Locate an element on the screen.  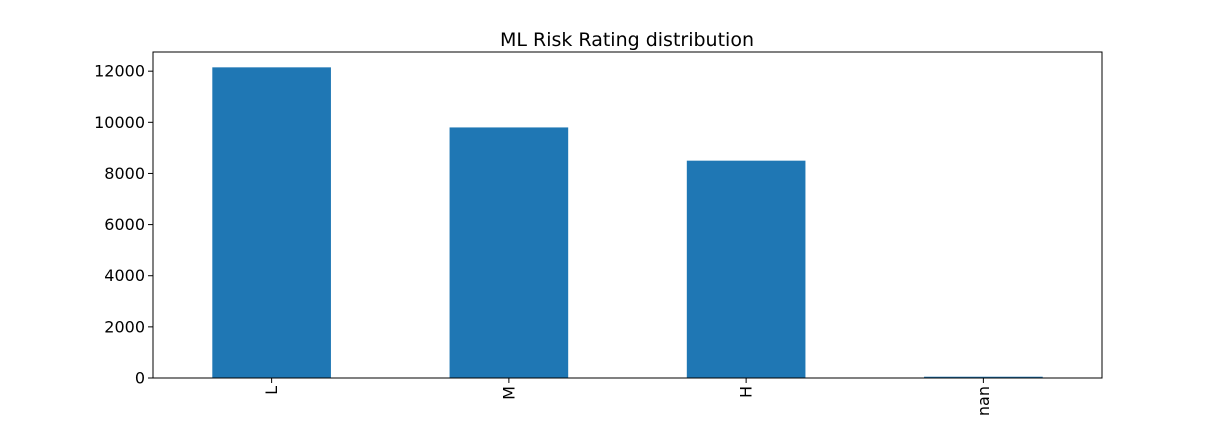
y-tick-label: 10000 is located at coordinates (119, 122).